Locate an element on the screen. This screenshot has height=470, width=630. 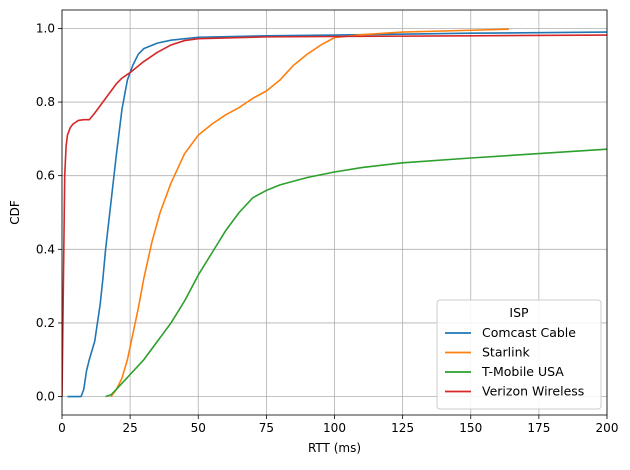
x-tick-label: 75 is located at coordinates (266, 428).